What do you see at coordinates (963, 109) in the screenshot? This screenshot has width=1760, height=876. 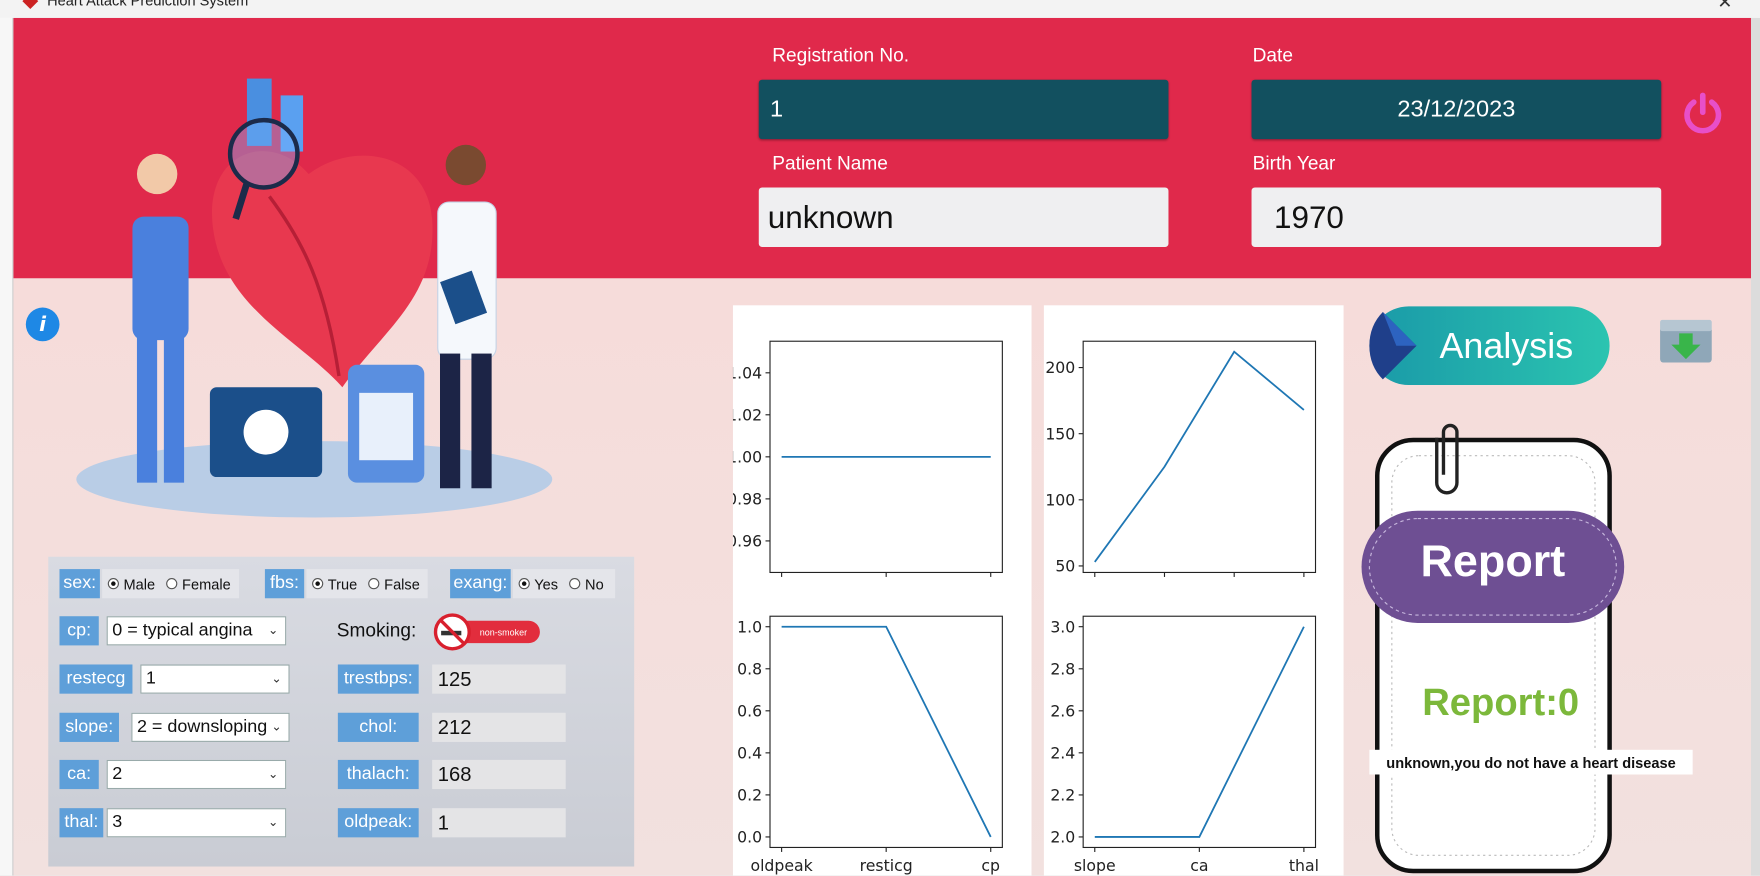 I see `registration-entry: 1` at bounding box center [963, 109].